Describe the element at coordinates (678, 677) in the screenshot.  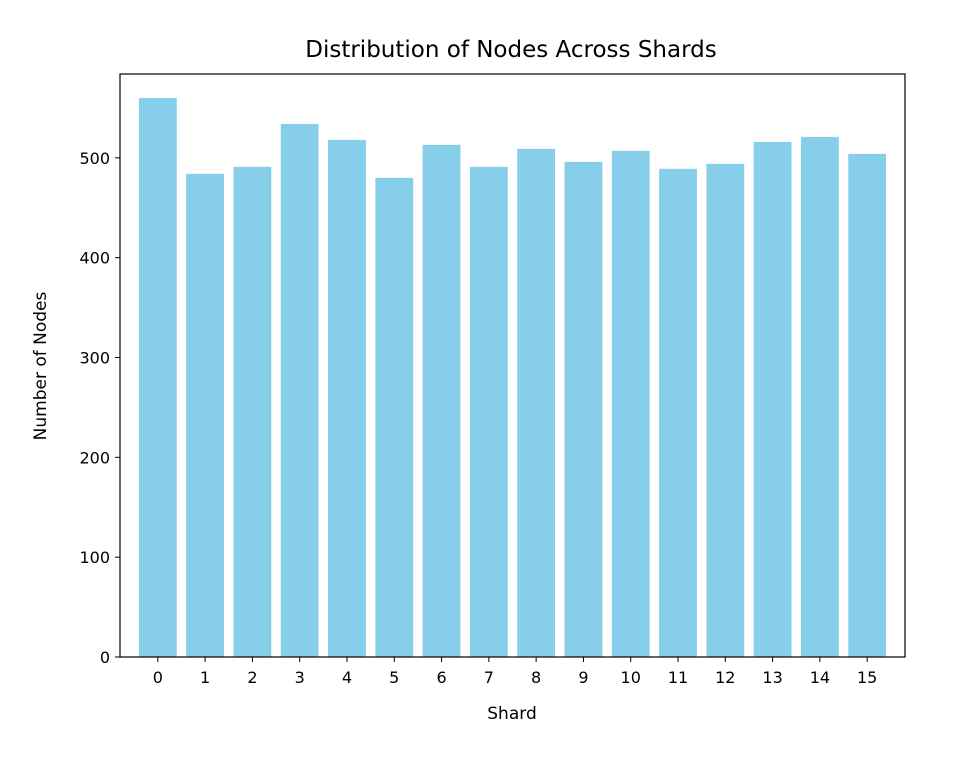
I see `x-tick-label: 11` at that location.